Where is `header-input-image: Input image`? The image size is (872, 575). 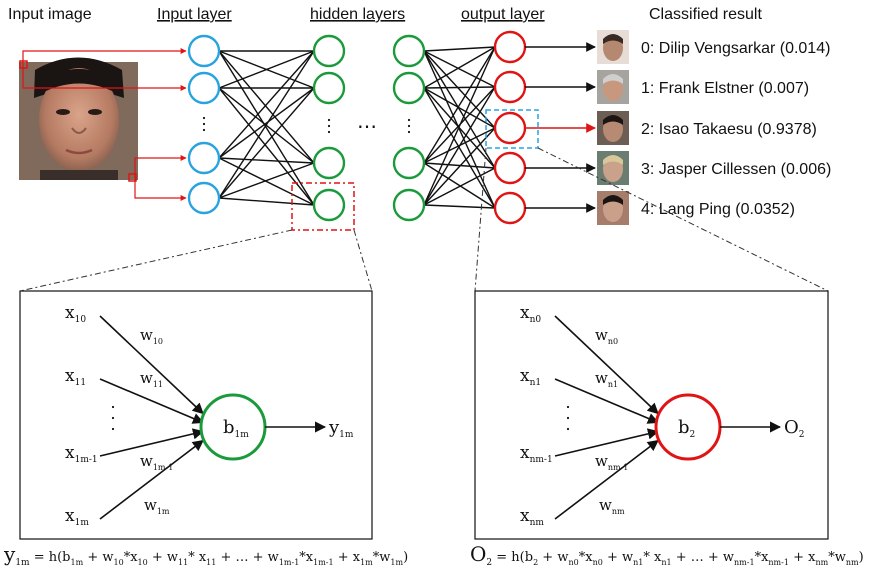 header-input-image: Input image is located at coordinates (50, 14).